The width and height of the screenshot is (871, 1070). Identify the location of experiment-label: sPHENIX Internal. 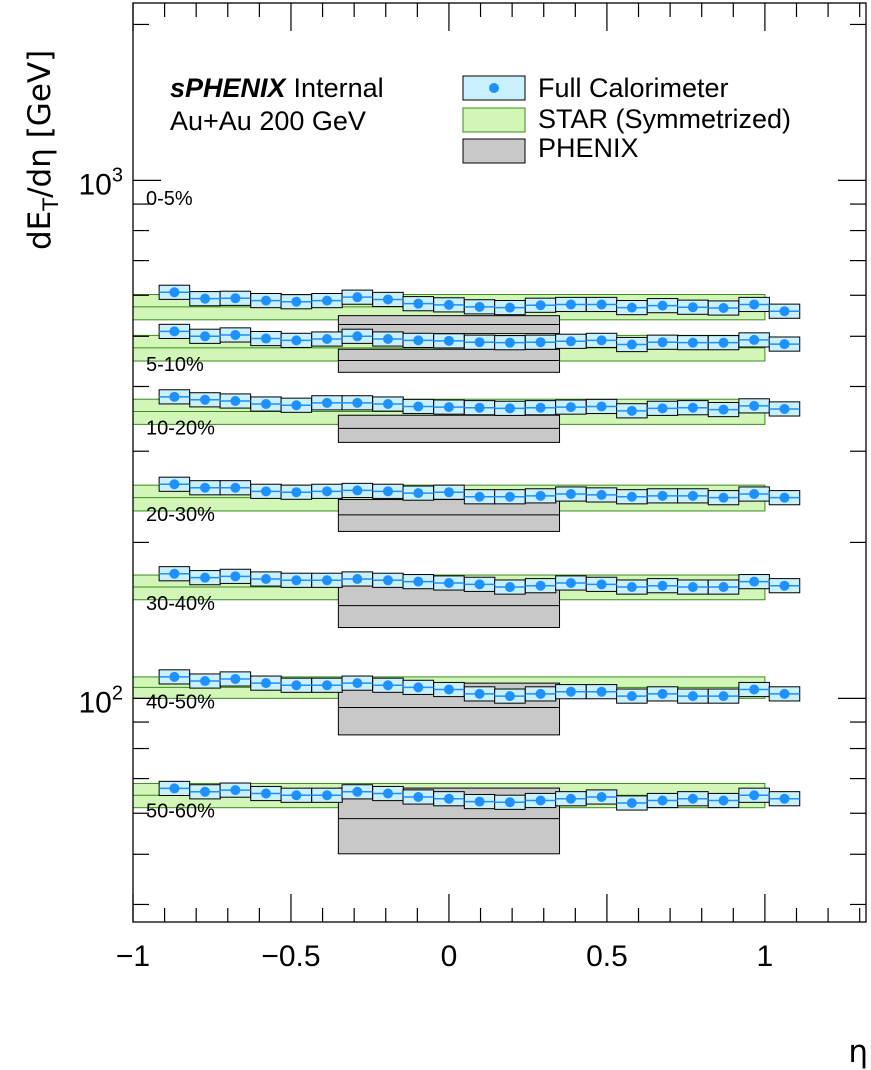
(277, 88).